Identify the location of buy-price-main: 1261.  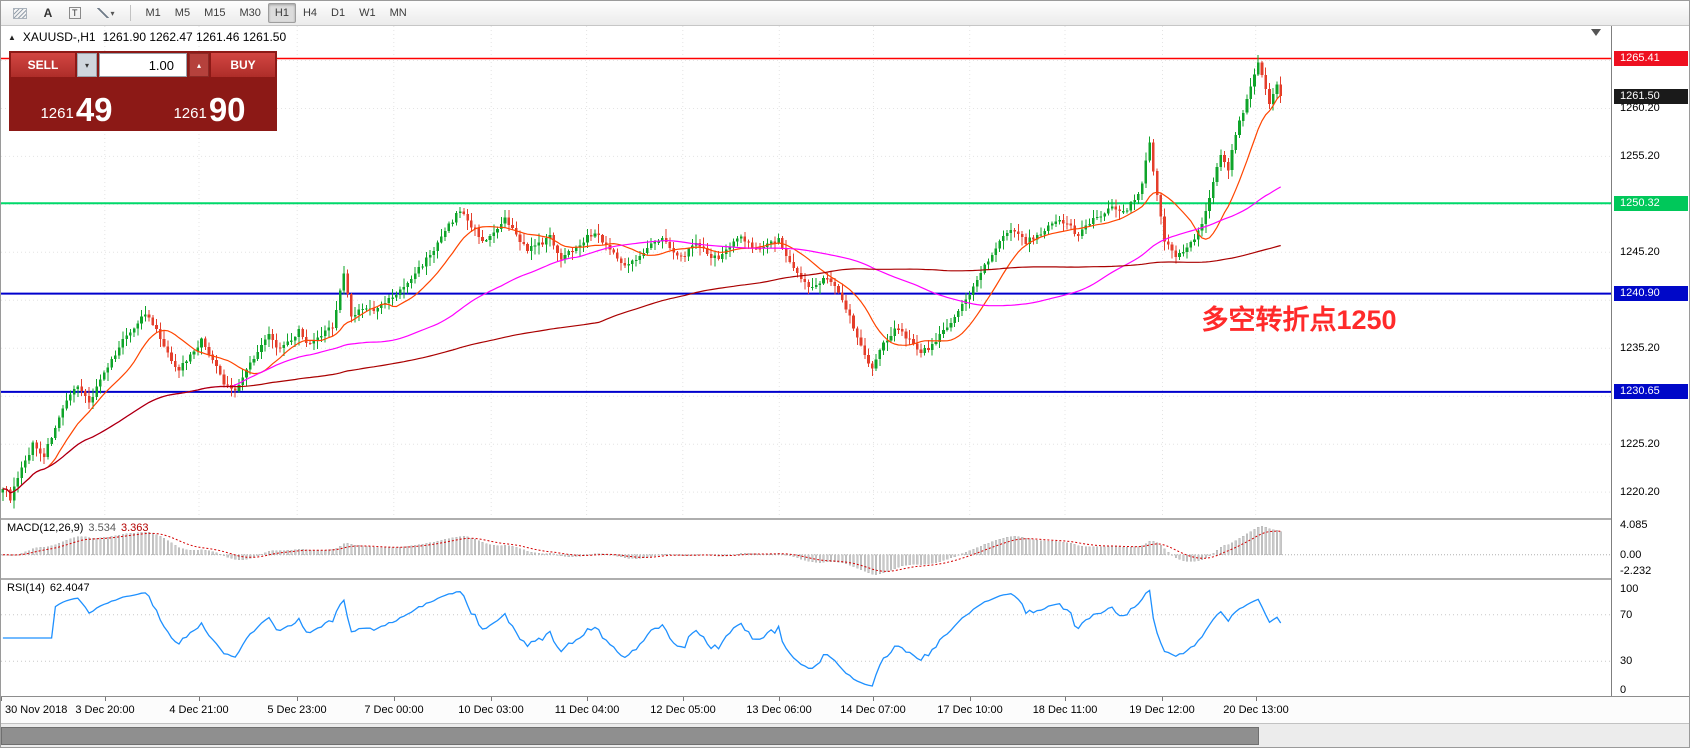
(190, 113).